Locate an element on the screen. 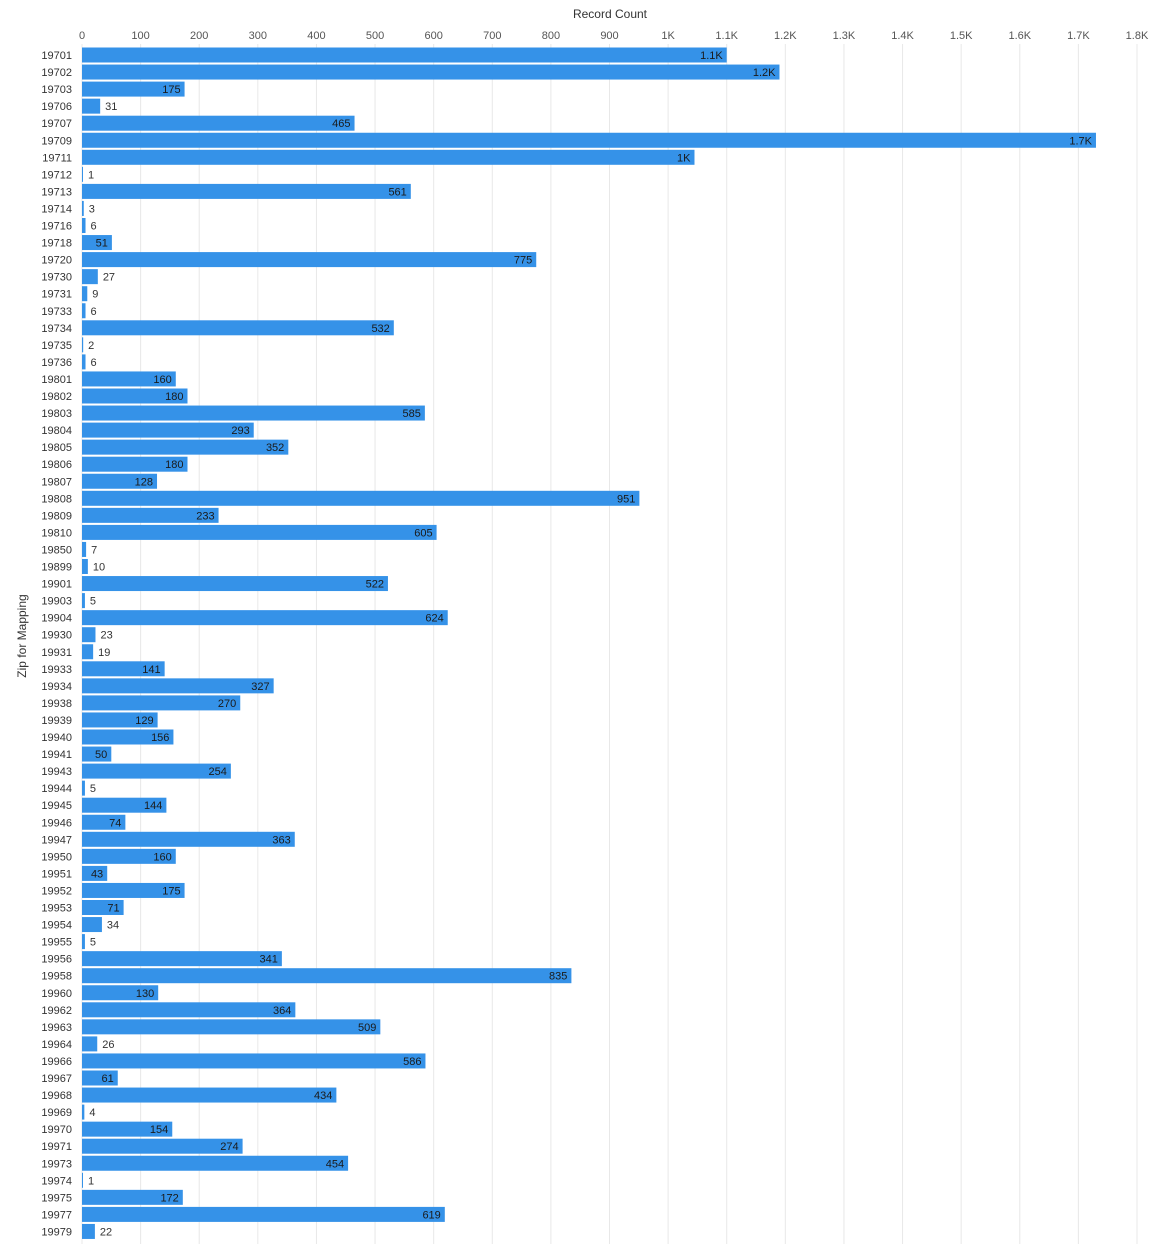 The width and height of the screenshot is (1176, 1258). y-category-label: 19969 is located at coordinates (56, 1113).